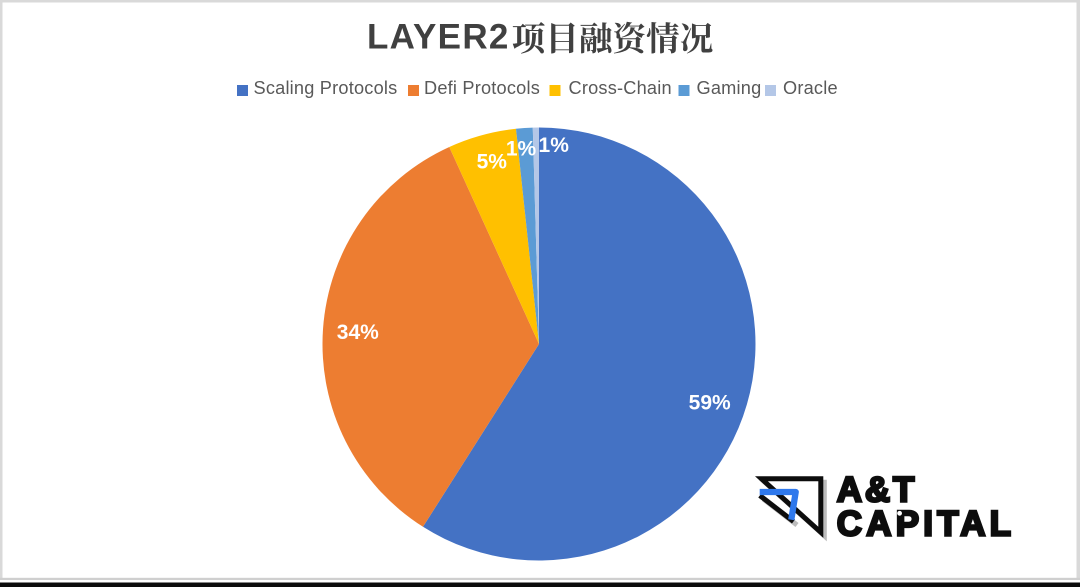  Describe the element at coordinates (729, 88) in the screenshot. I see `svg-text: Gaming` at that location.